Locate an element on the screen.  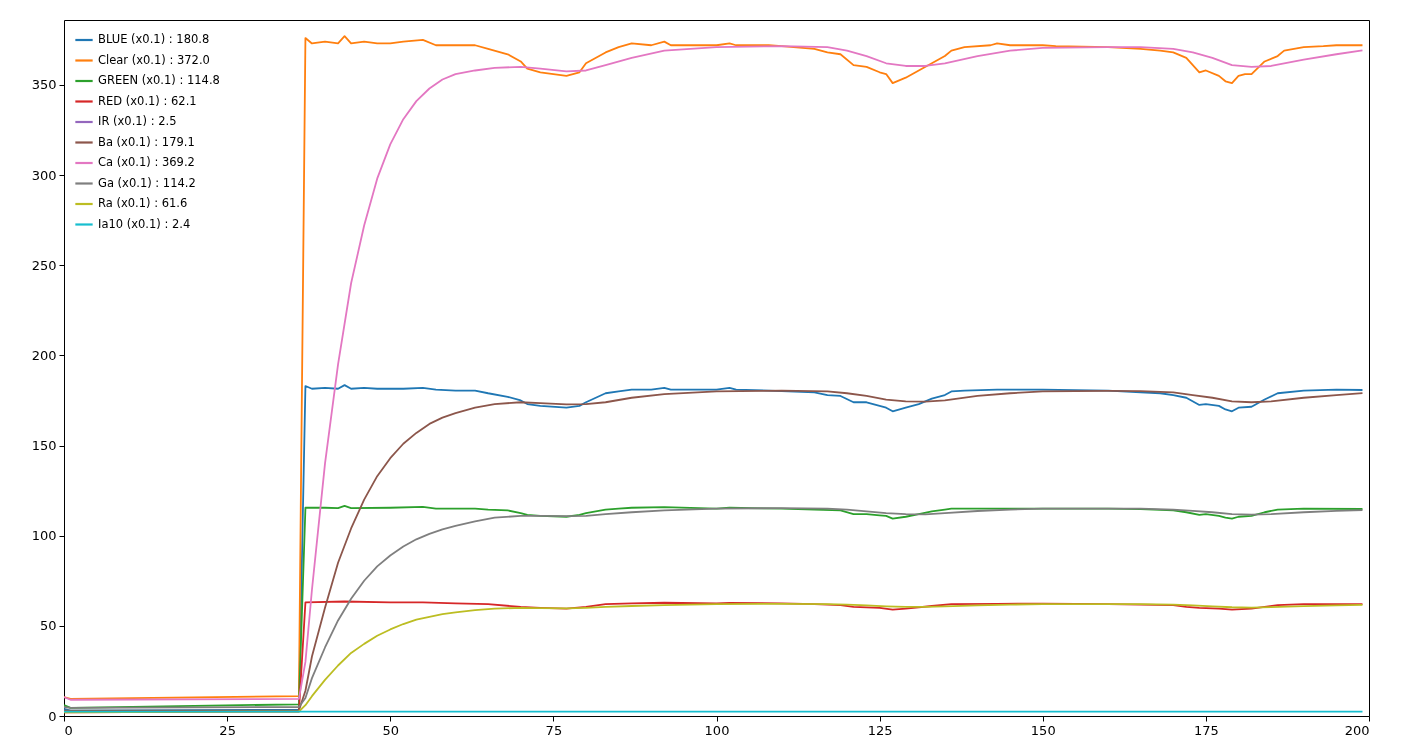
x-tick-label: 0 is located at coordinates (68, 730).